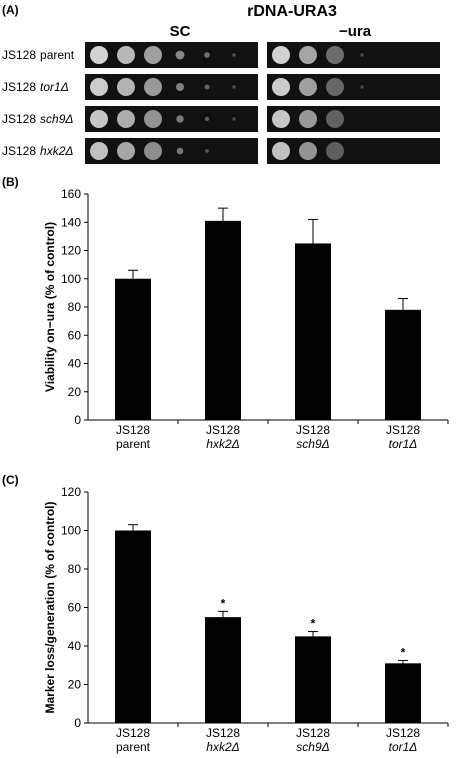  I want to click on panel-label: (A), so click(10, 10).